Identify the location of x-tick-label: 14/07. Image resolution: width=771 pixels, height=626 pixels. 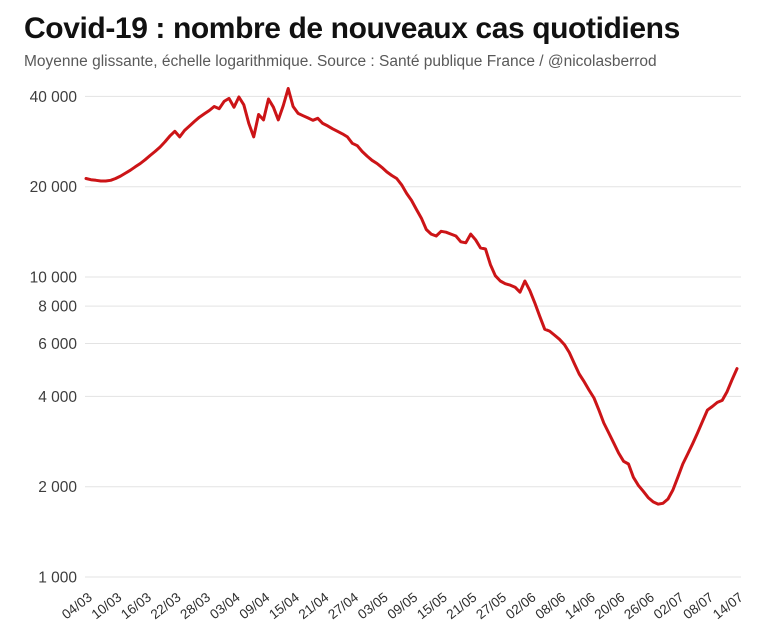
(728, 606).